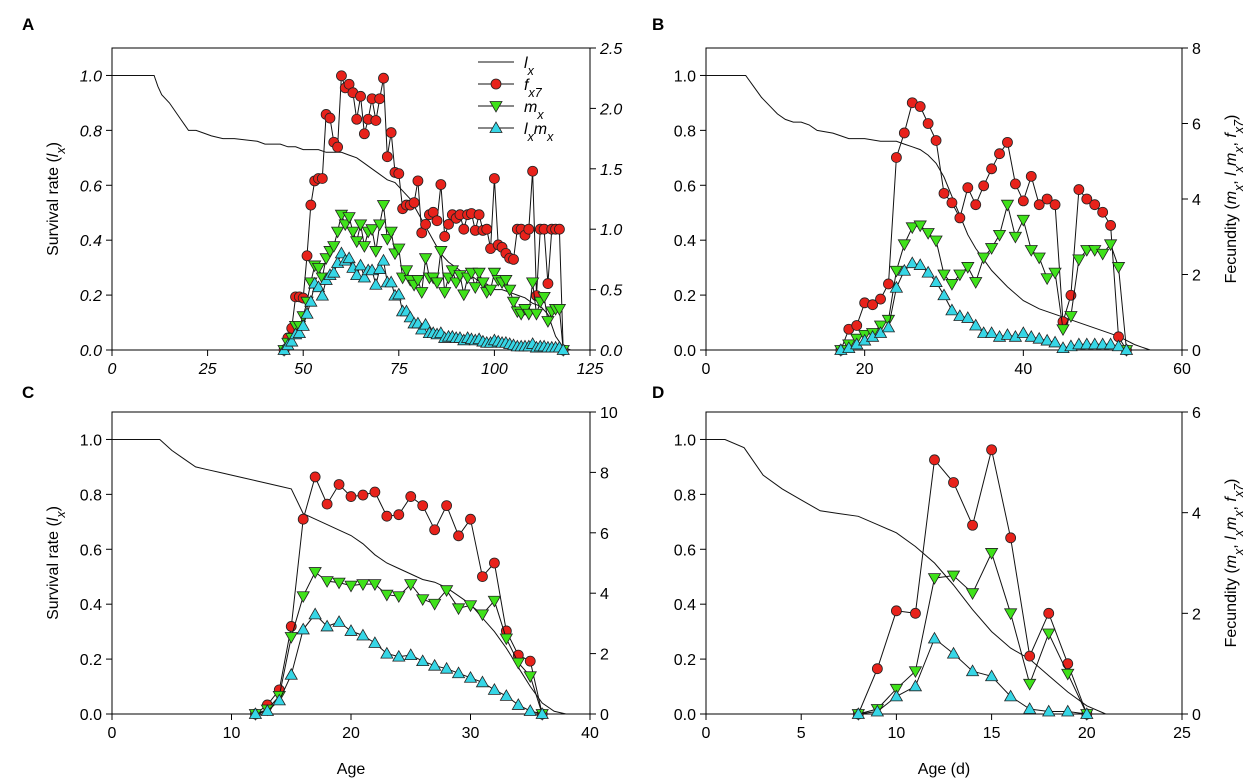 This screenshot has height=783, width=1248. What do you see at coordinates (471, 733) in the screenshot?
I see `x-tick-label: 30` at bounding box center [471, 733].